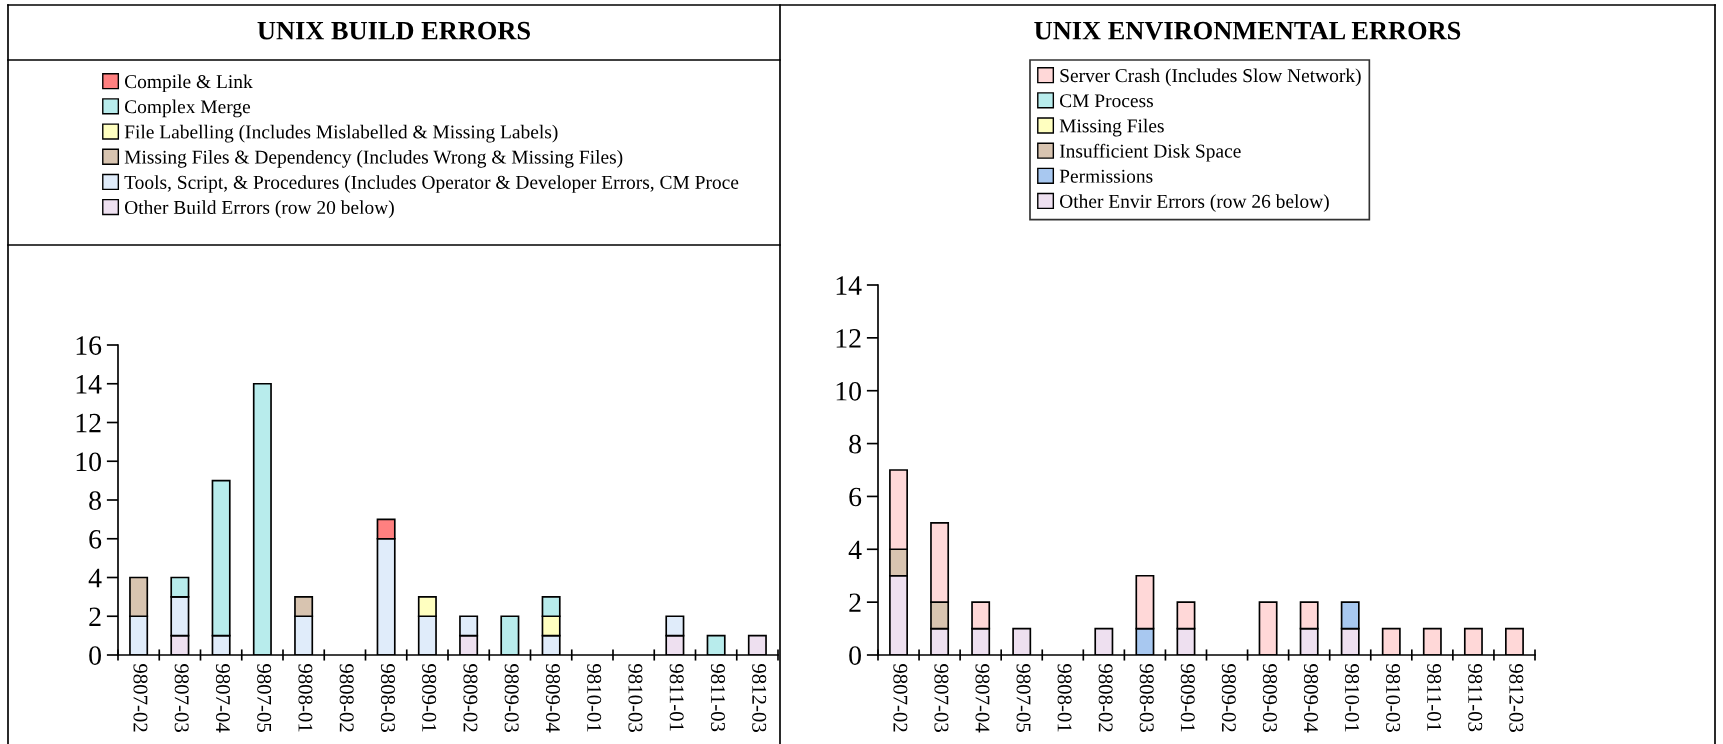 The height and width of the screenshot is (744, 1723). Describe the element at coordinates (1150, 152) in the screenshot. I see `legend-label: Insufficient Disk Space` at that location.